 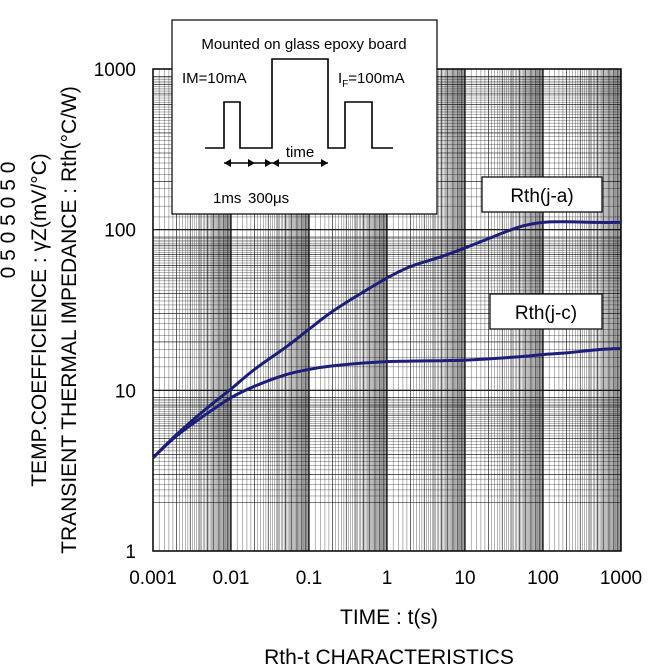 What do you see at coordinates (227, 198) in the screenshot?
I see `inset-1ms-label: 1ms` at bounding box center [227, 198].